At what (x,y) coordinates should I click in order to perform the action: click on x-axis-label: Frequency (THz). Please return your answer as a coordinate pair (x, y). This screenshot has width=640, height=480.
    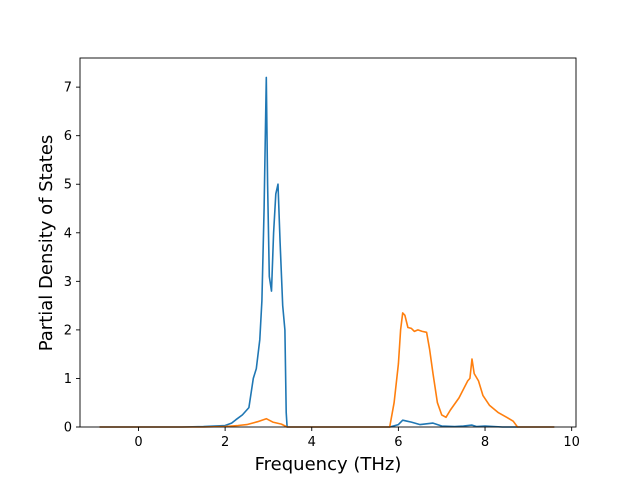
    Looking at the image, I should click on (328, 464).